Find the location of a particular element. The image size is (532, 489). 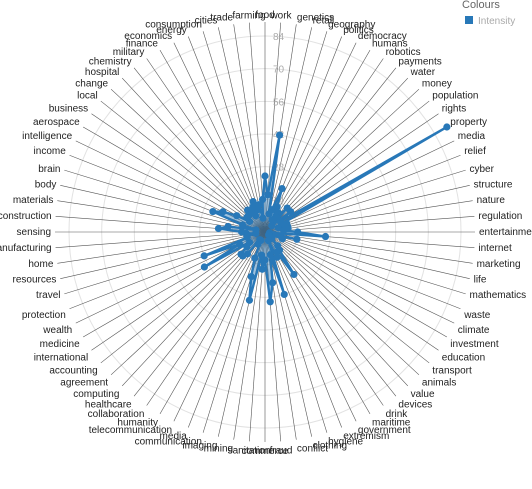

category-label: humanity is located at coordinates (137, 422).